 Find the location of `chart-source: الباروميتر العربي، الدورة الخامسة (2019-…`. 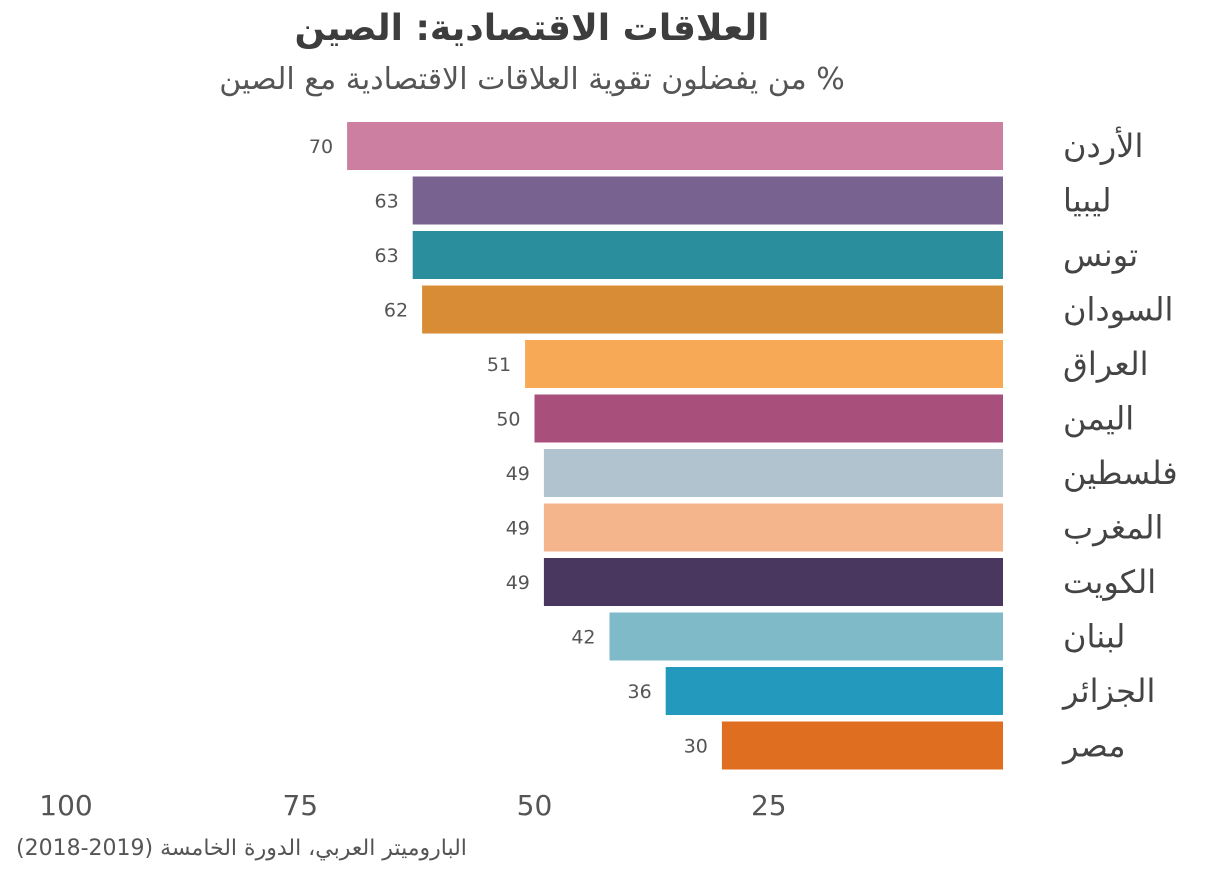

chart-source: الباروميتر العربي، الدورة الخامسة (2019-… is located at coordinates (241, 848).